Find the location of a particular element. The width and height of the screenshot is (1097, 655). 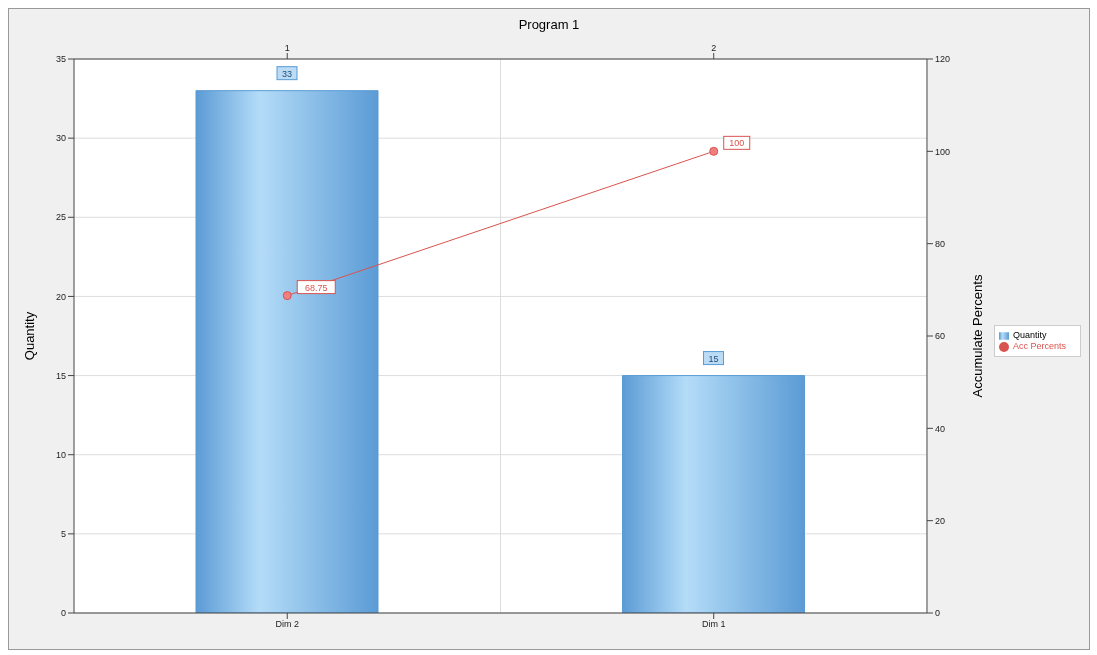

x2-tick-label: 1 is located at coordinates (287, 48).